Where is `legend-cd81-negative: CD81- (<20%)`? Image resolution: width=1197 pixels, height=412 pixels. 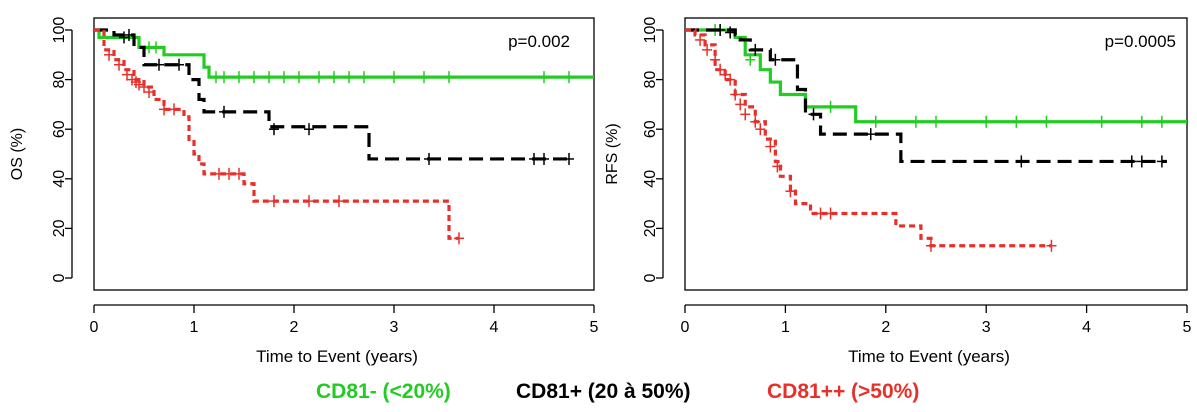 legend-cd81-negative: CD81- (<20%) is located at coordinates (383, 391).